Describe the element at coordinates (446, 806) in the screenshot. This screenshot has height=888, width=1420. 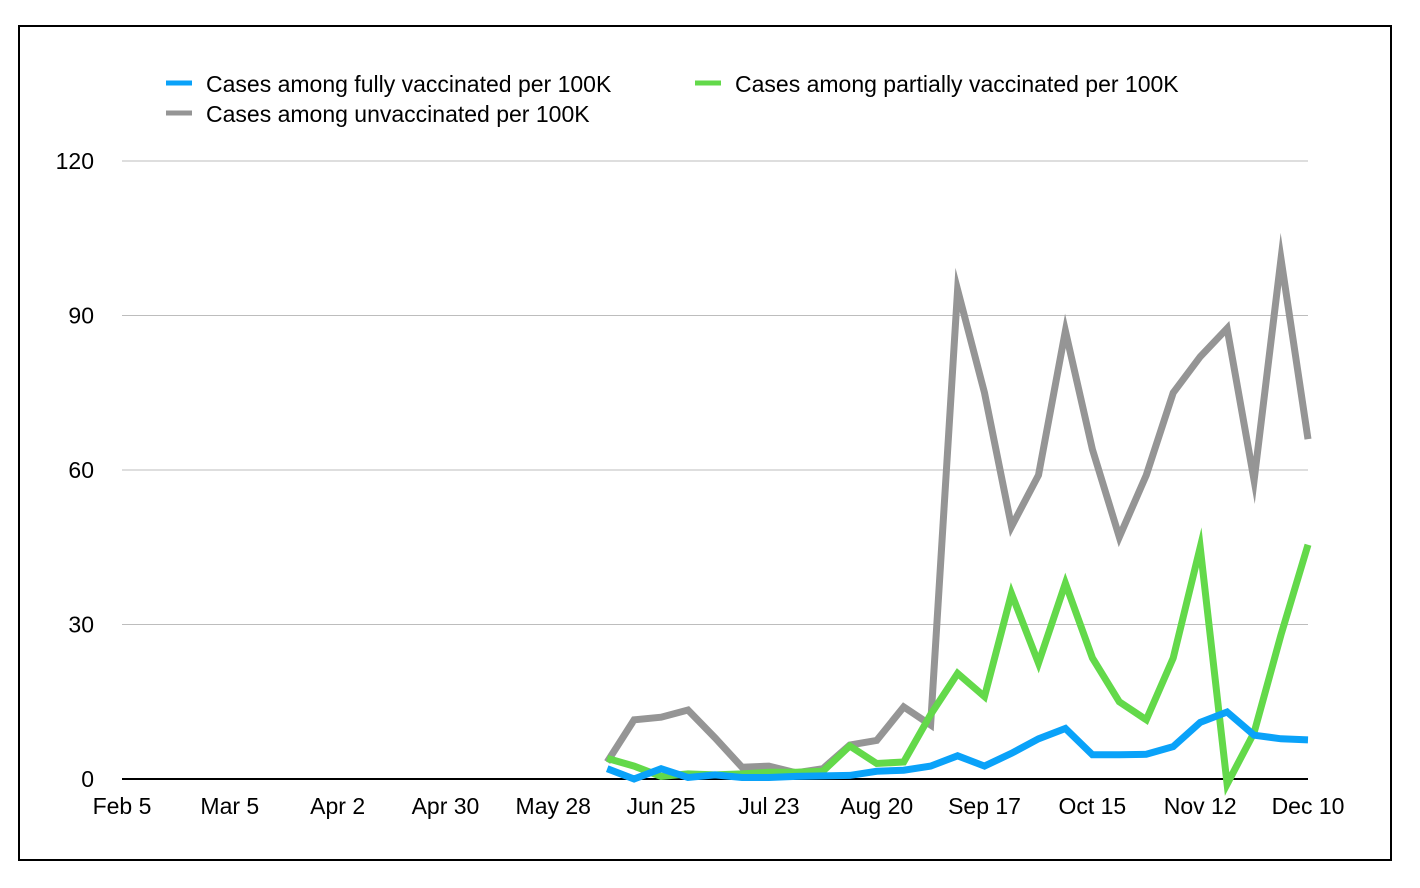
I see `x-tick-label: Apr 30` at that location.